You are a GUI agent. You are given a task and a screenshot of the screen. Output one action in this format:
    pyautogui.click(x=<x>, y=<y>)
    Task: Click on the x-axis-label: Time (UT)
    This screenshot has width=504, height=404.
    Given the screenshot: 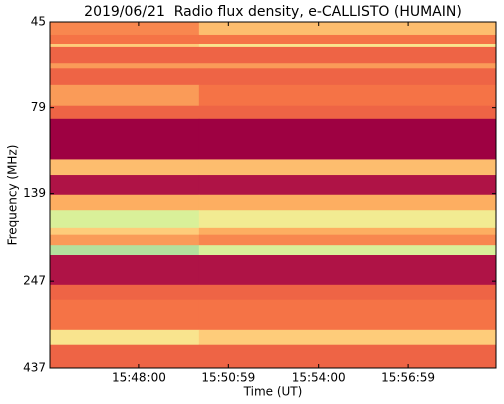 What is the action you would take?
    pyautogui.click(x=273, y=392)
    